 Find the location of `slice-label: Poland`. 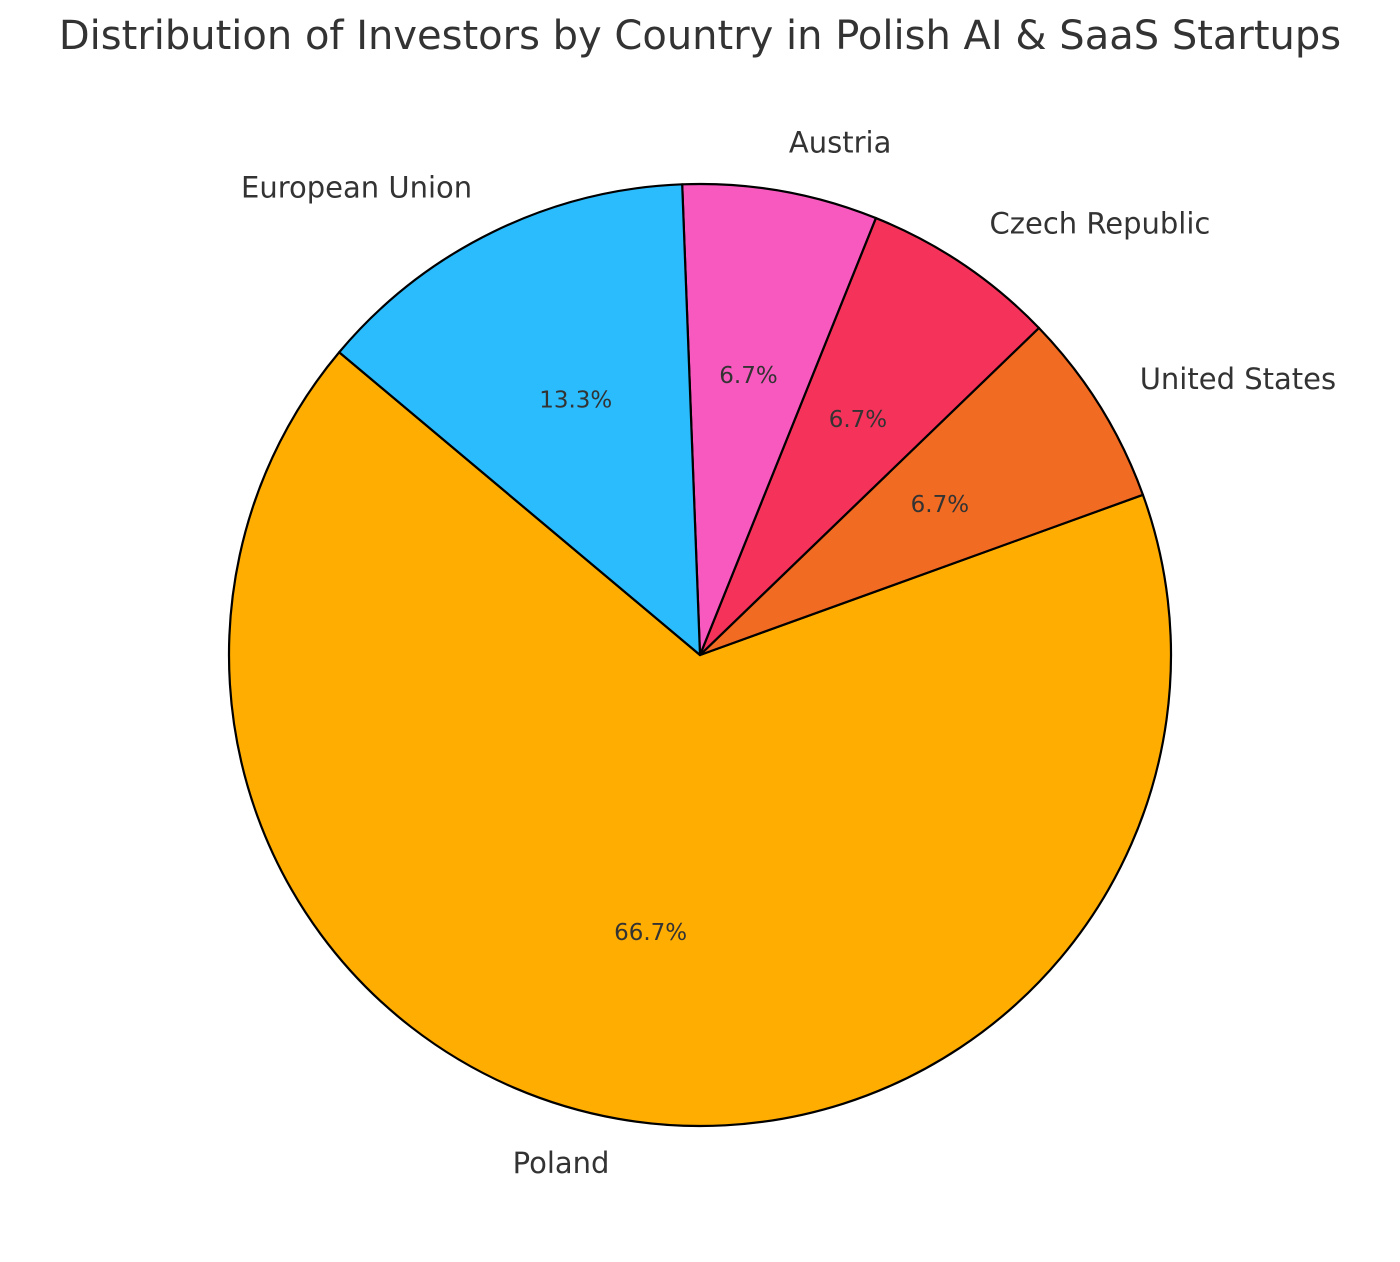

slice-label: Poland is located at coordinates (561, 1163).